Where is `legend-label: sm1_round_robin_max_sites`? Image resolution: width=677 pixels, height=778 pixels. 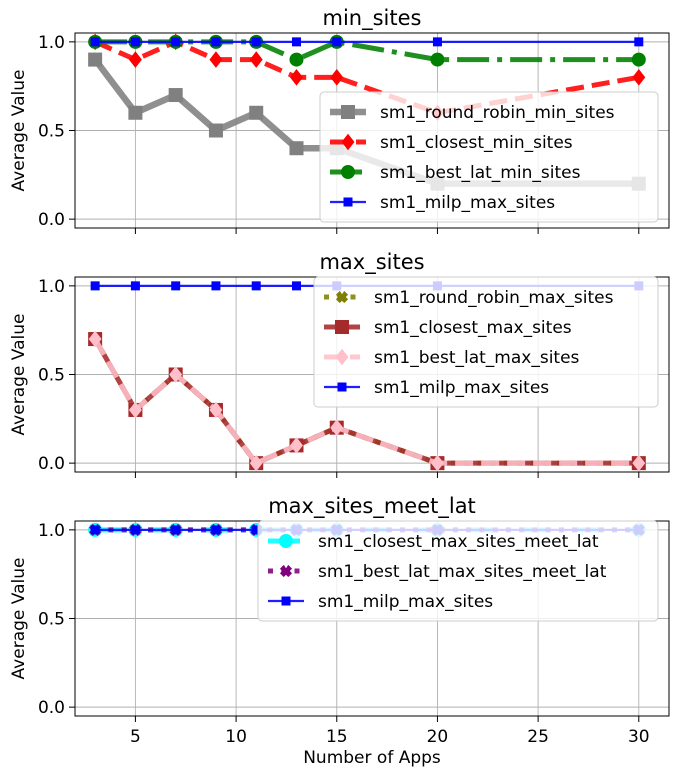 legend-label: sm1_round_robin_max_sites is located at coordinates (494, 298).